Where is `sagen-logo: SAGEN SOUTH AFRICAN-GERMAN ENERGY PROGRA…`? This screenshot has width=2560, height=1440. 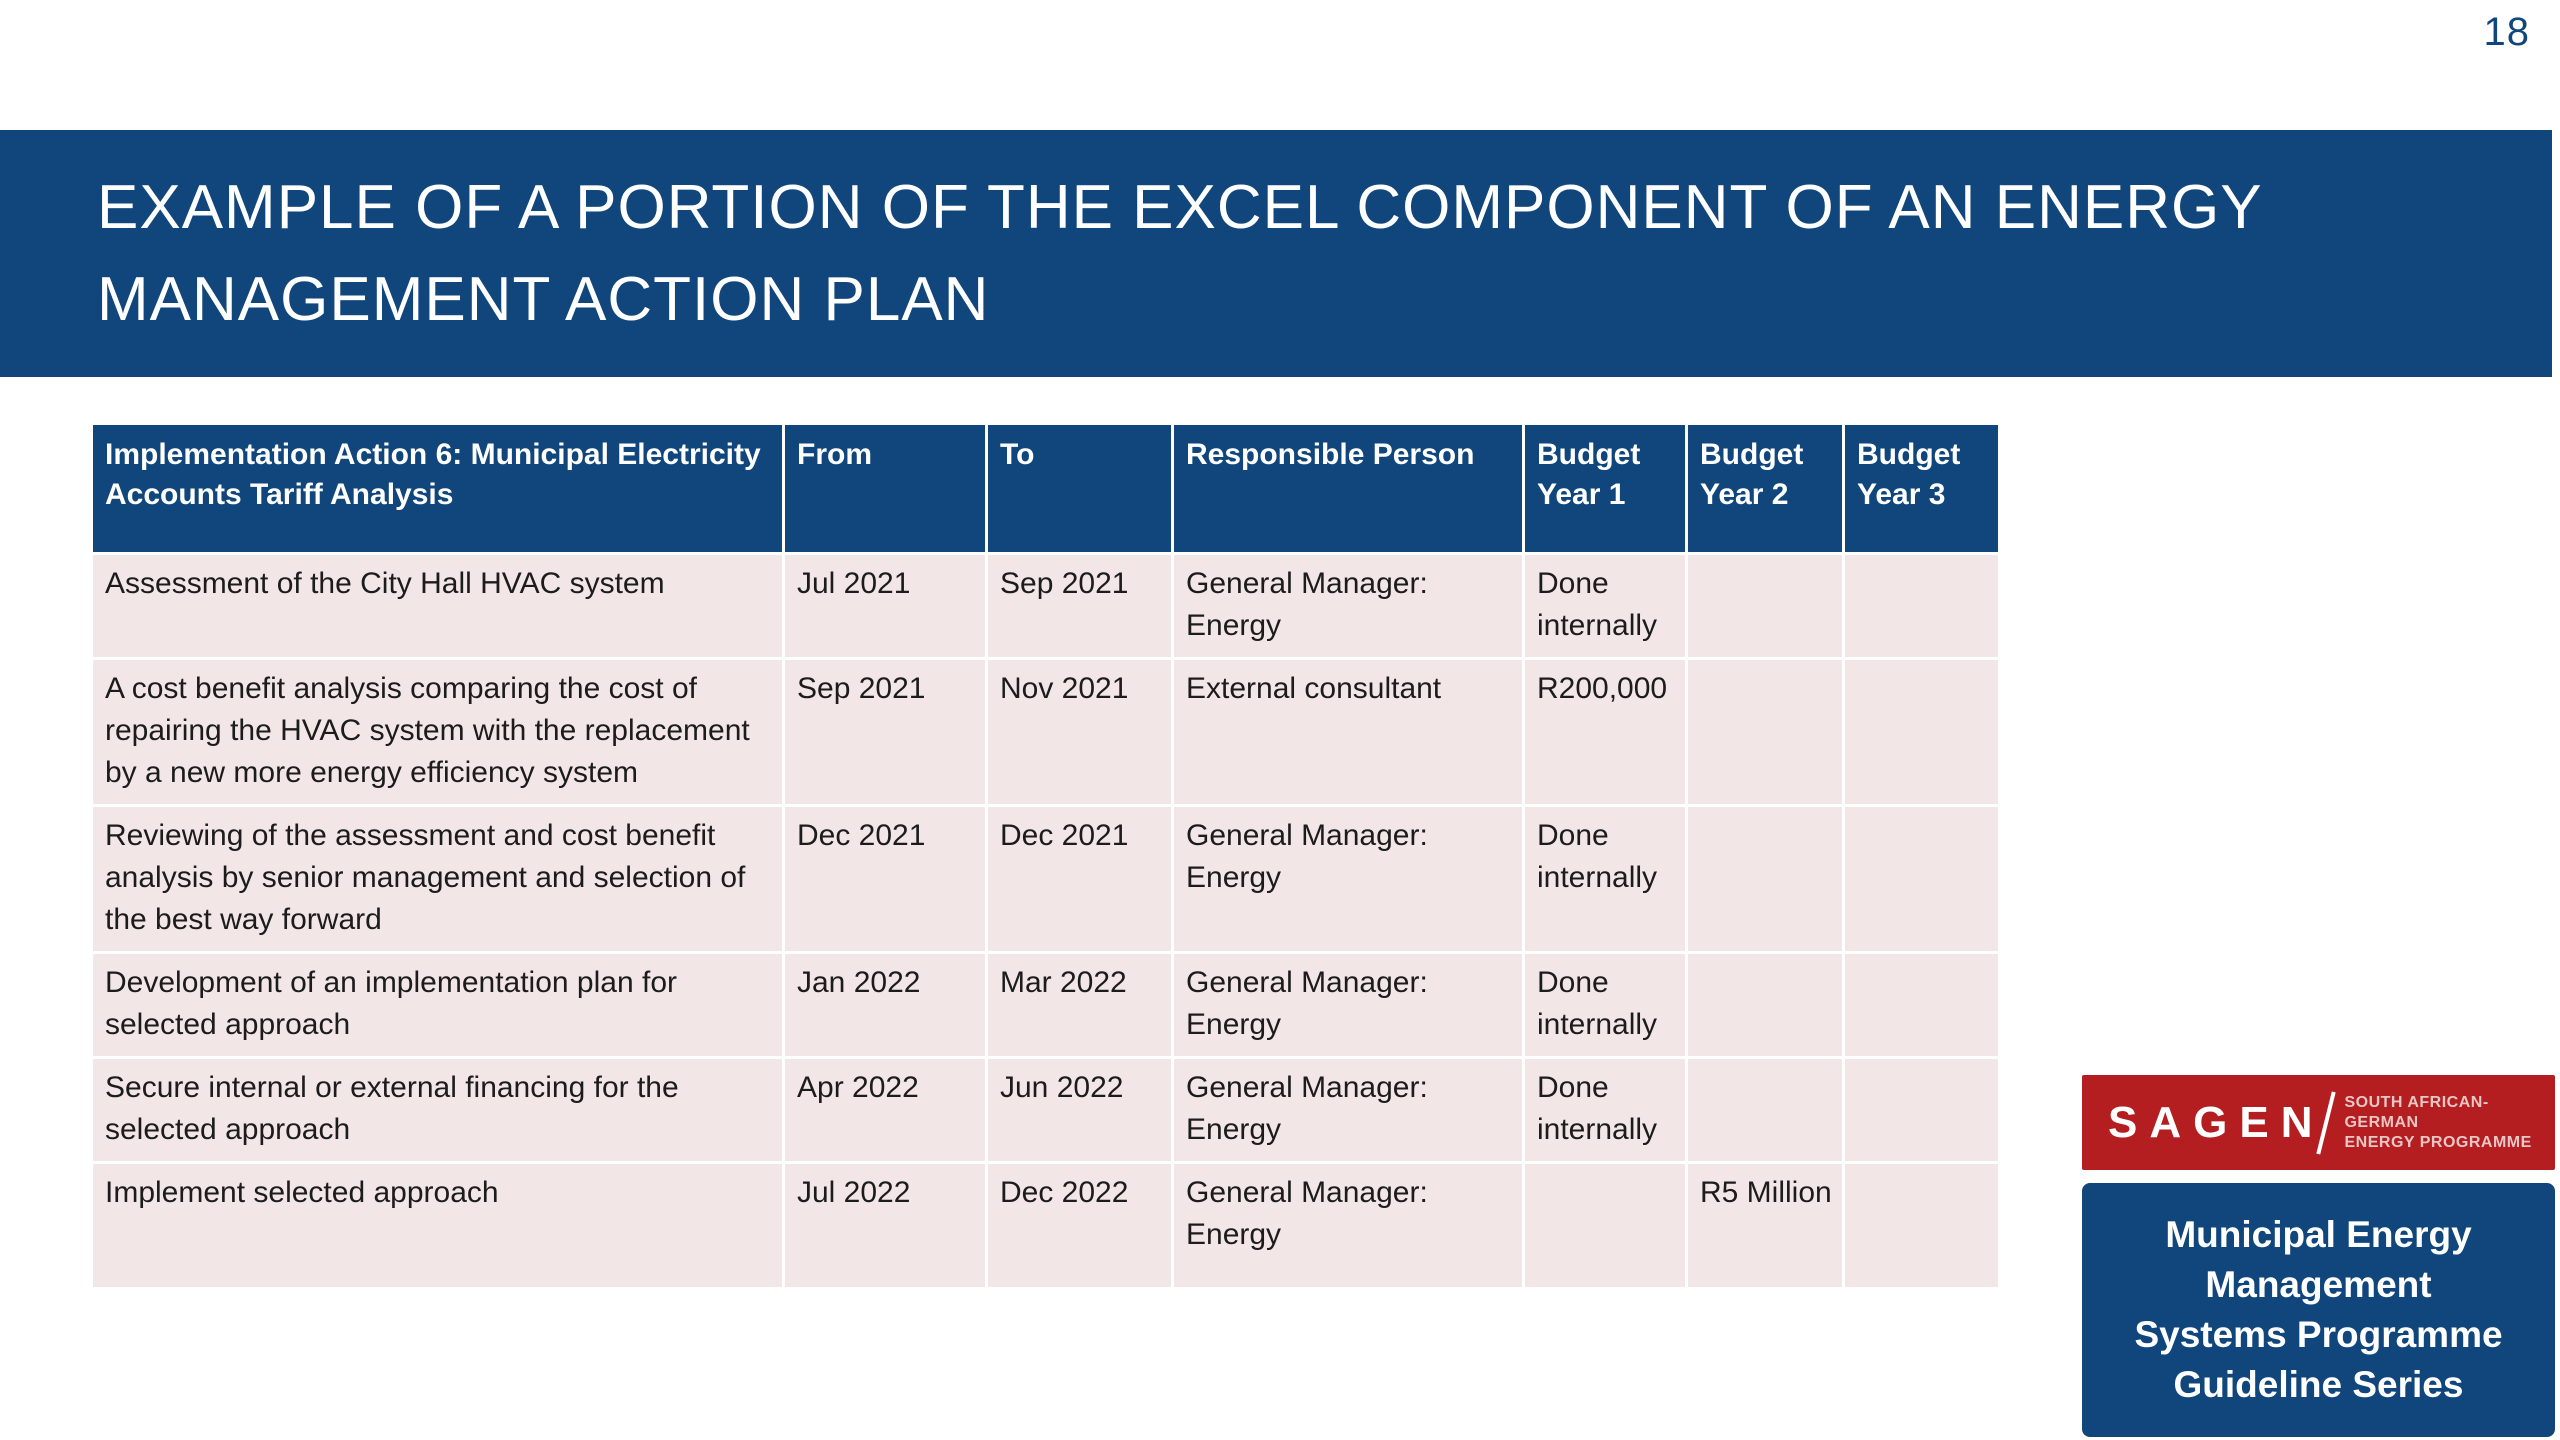 sagen-logo: SAGEN SOUTH AFRICAN-GERMAN ENERGY PROGRA… is located at coordinates (2318, 1122).